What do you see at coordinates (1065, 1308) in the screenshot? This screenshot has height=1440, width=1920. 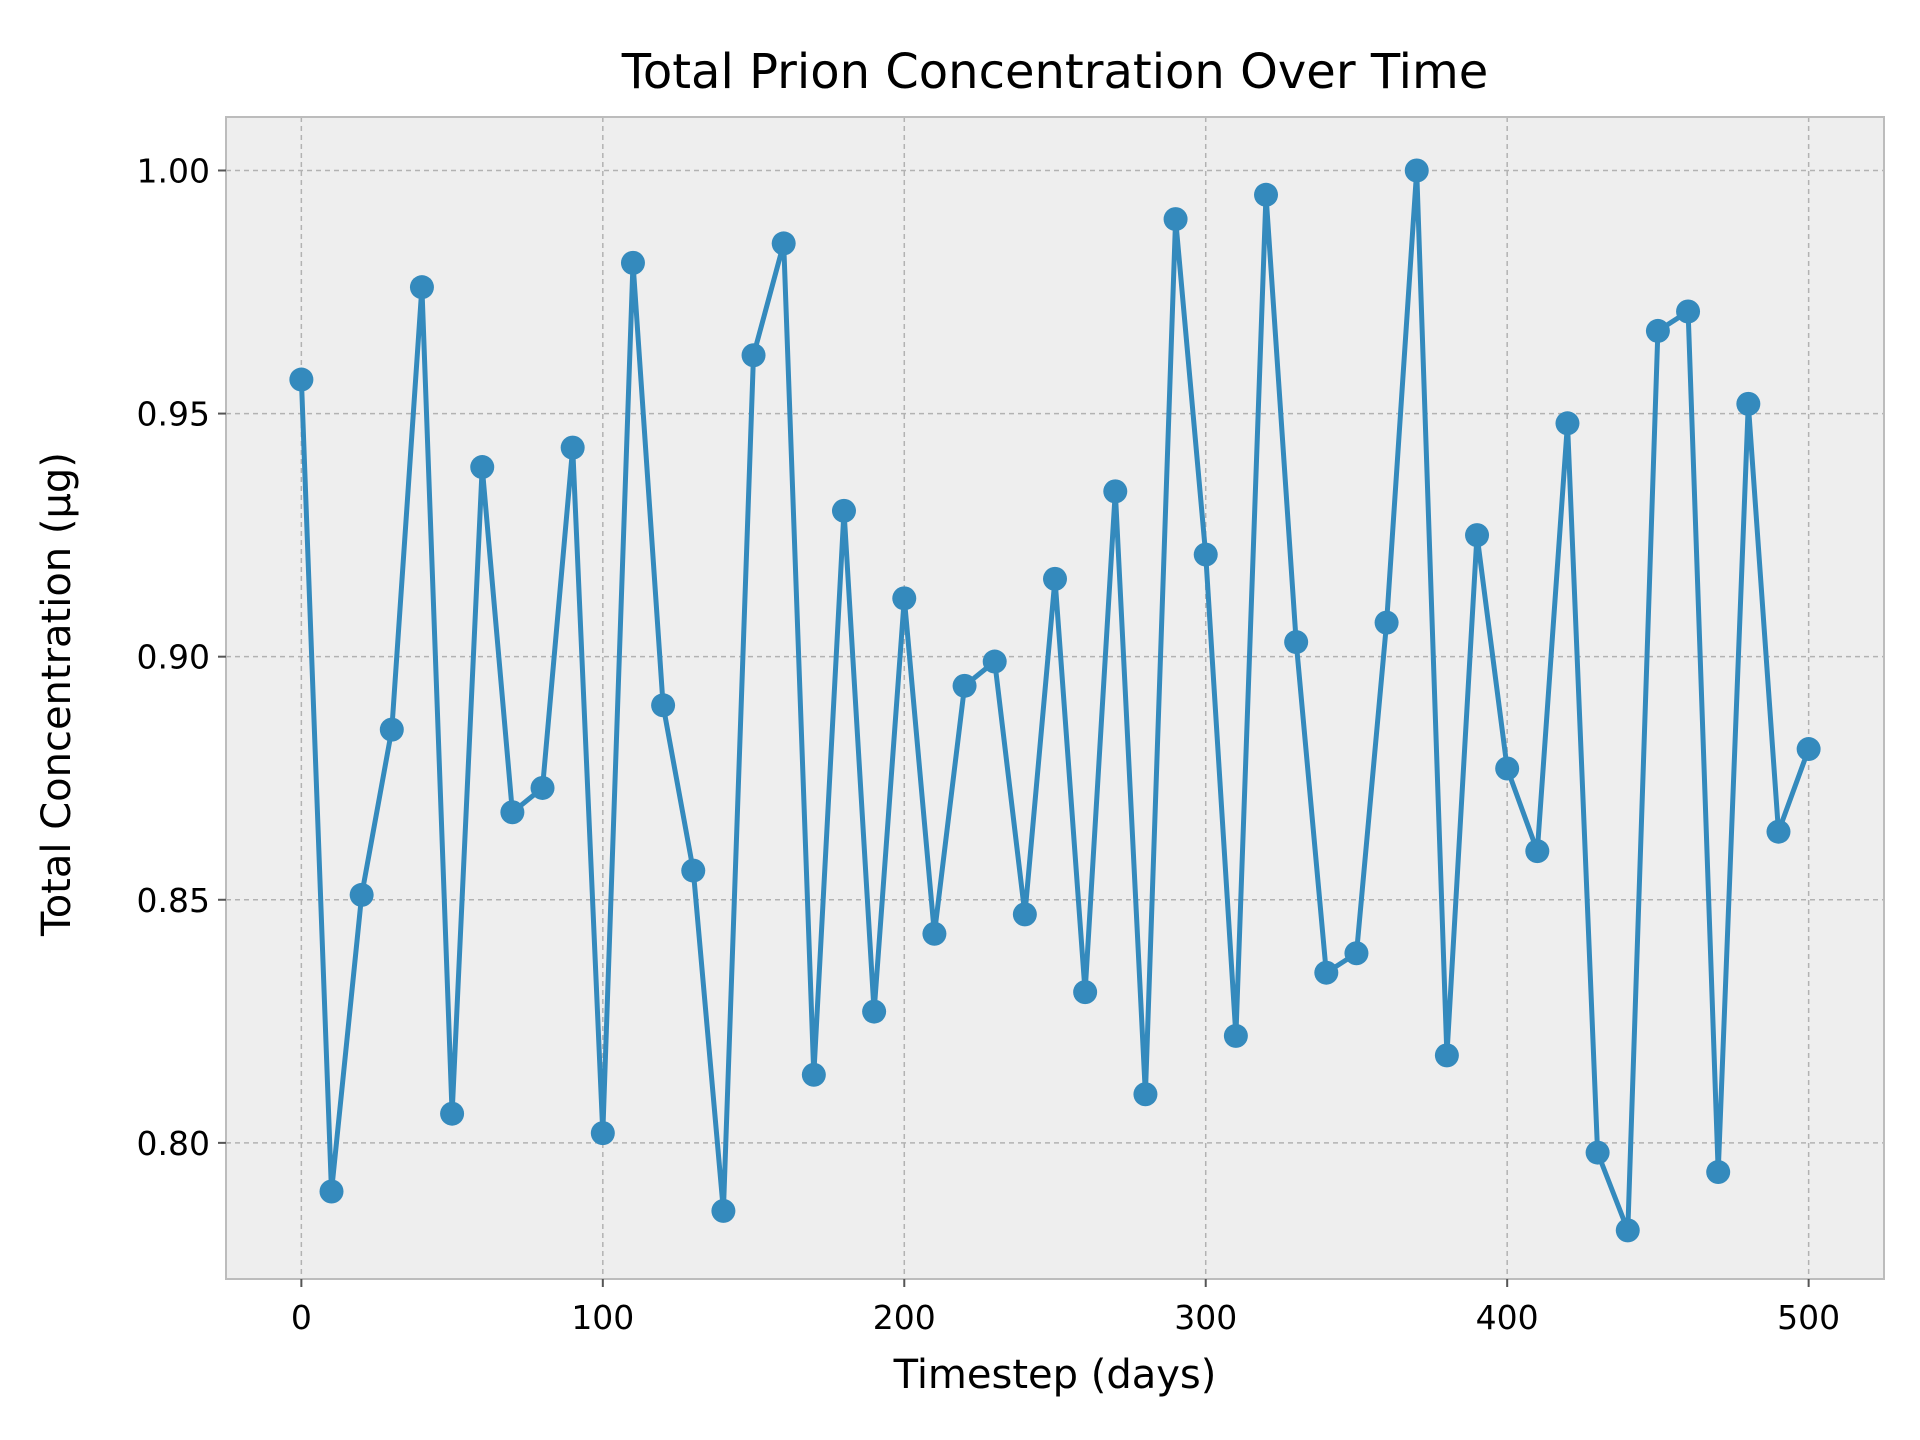 I see `x-axis-ticks: 0 100 200 300 400 500` at bounding box center [1065, 1308].